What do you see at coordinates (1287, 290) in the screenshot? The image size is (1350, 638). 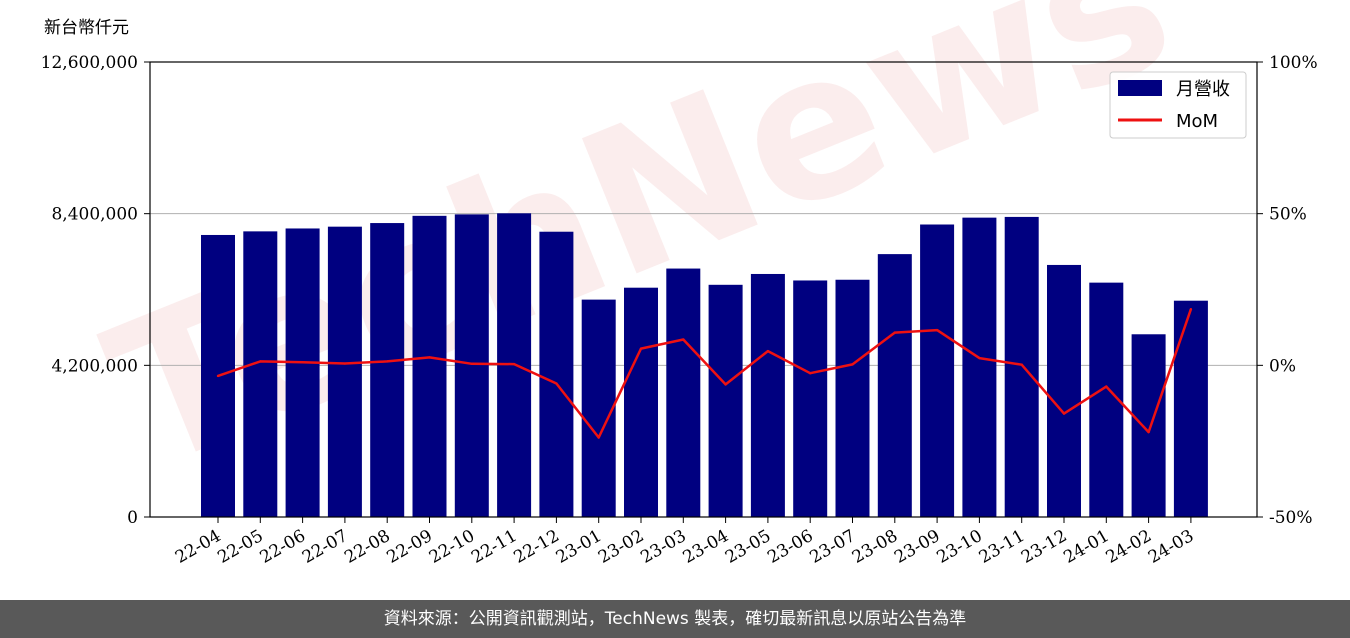 I see `right-axis-ticks: -50% 0% 50% 100%` at bounding box center [1287, 290].